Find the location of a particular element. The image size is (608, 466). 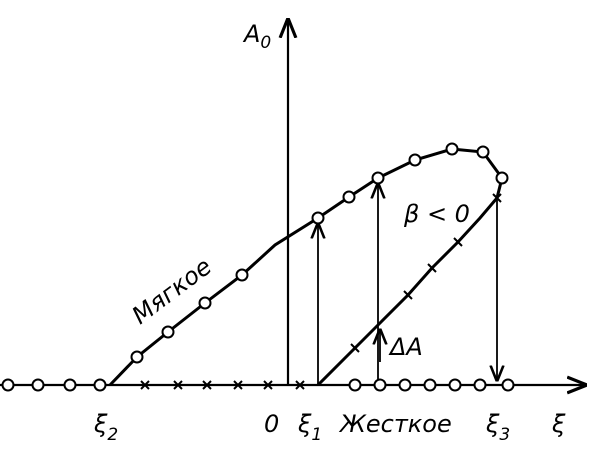

jumps is located at coordinates (407, 284).